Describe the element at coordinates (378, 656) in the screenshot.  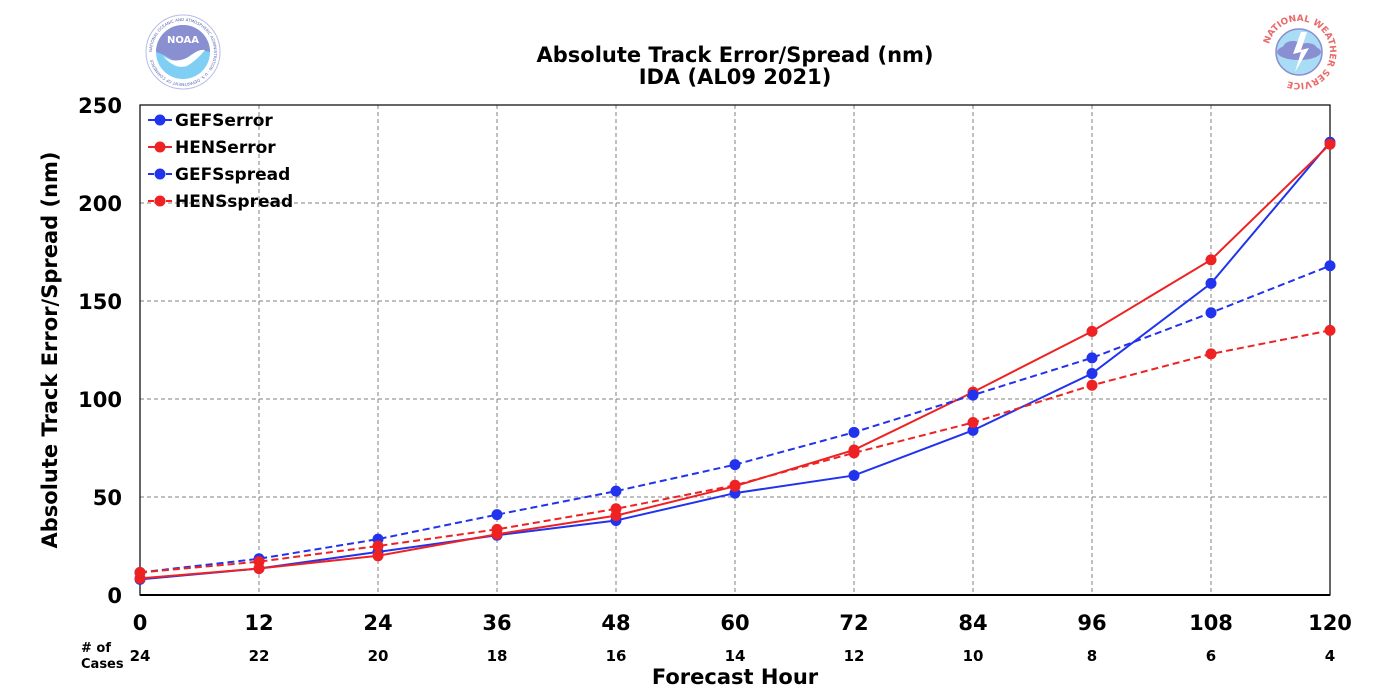
I see `cases-count: 20` at that location.